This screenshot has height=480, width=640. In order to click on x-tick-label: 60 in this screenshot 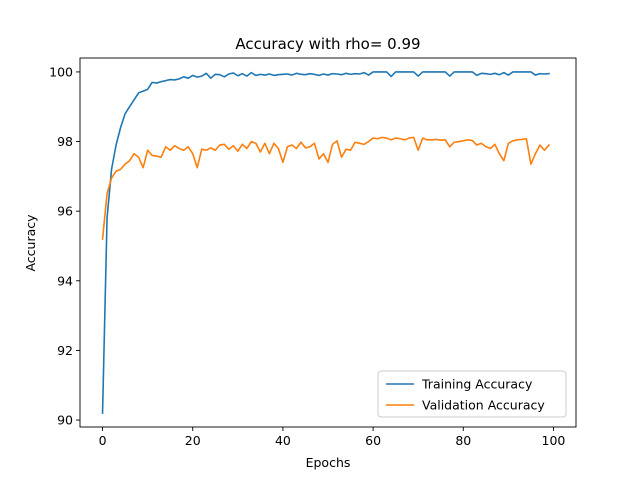, I will do `click(373, 440)`.